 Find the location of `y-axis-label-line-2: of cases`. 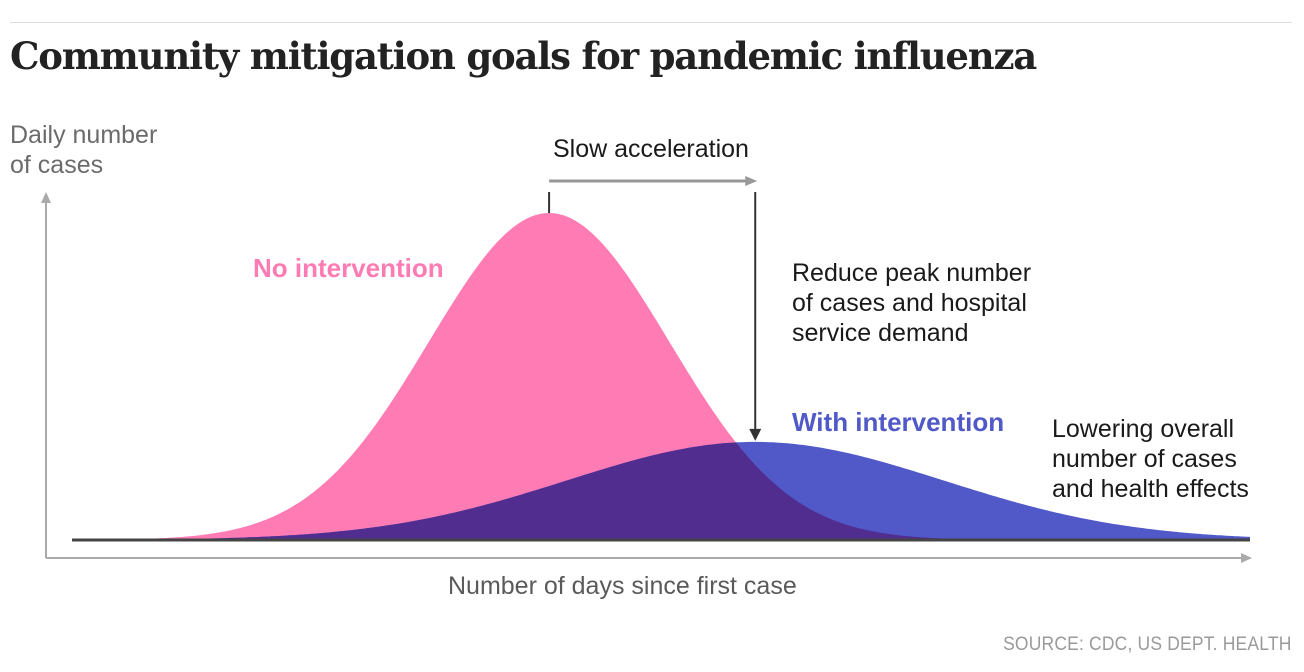

y-axis-label-line-2: of cases is located at coordinates (56, 165).